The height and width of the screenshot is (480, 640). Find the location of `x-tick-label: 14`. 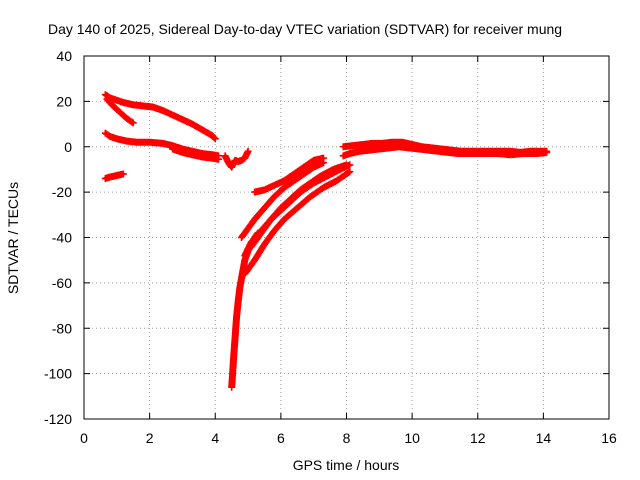

x-tick-label: 14 is located at coordinates (544, 438).